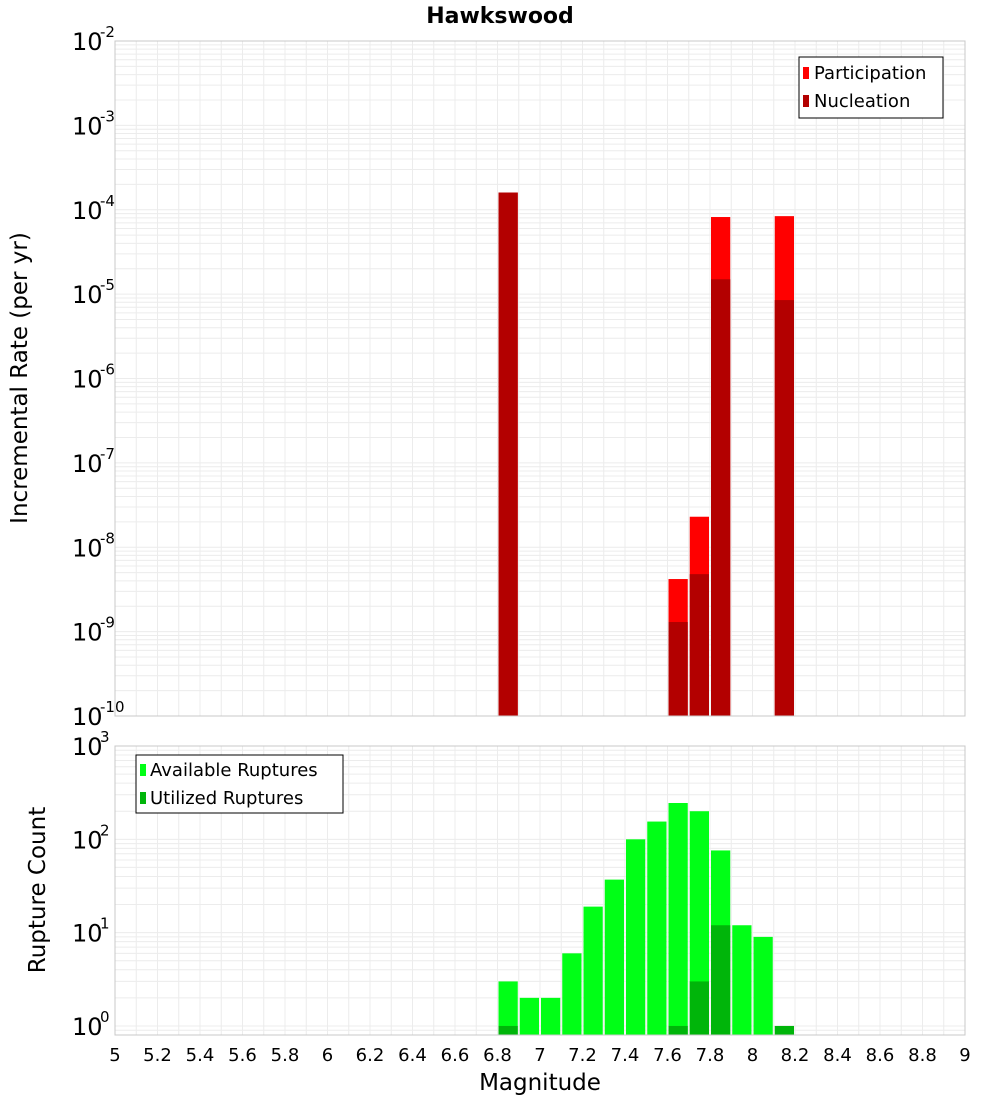 This screenshot has height=1100, width=1000. Describe the element at coordinates (964, 1055) in the screenshot. I see `x-tick-label: 9` at that location.